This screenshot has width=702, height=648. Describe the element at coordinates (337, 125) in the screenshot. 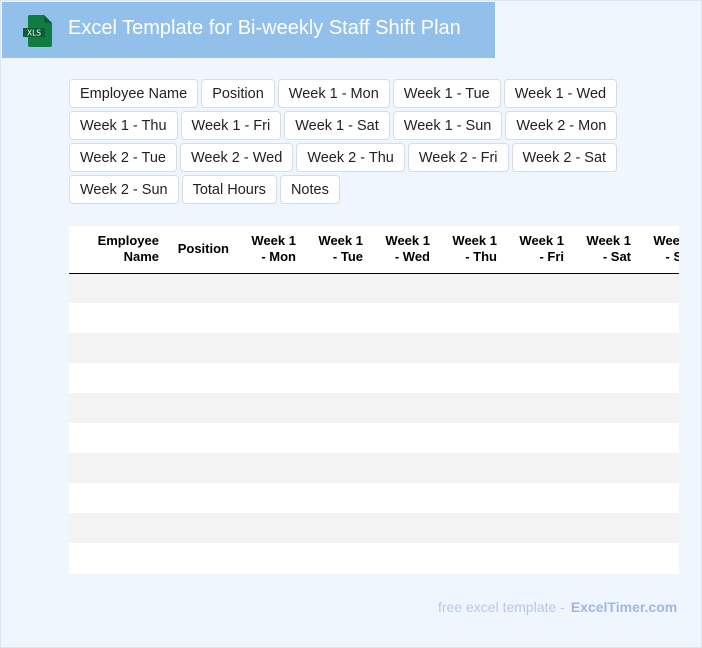

I see `column-chip: Week 1 - Sat` at that location.